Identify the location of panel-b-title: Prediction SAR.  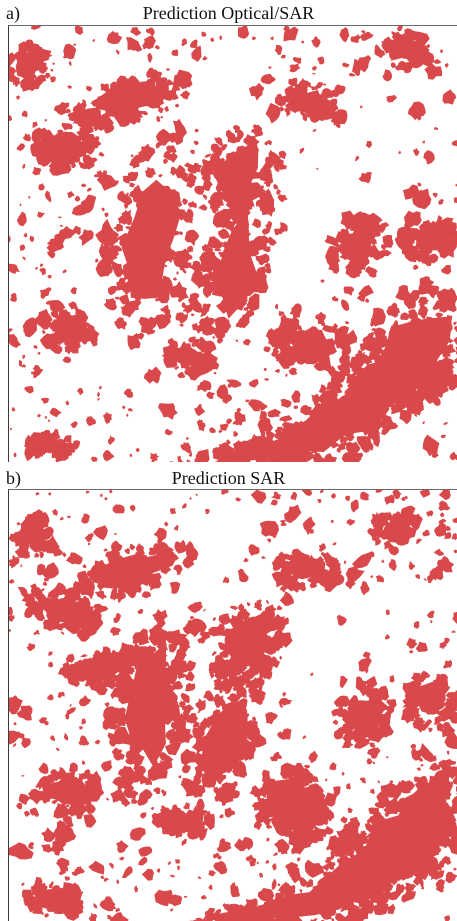
(228, 478).